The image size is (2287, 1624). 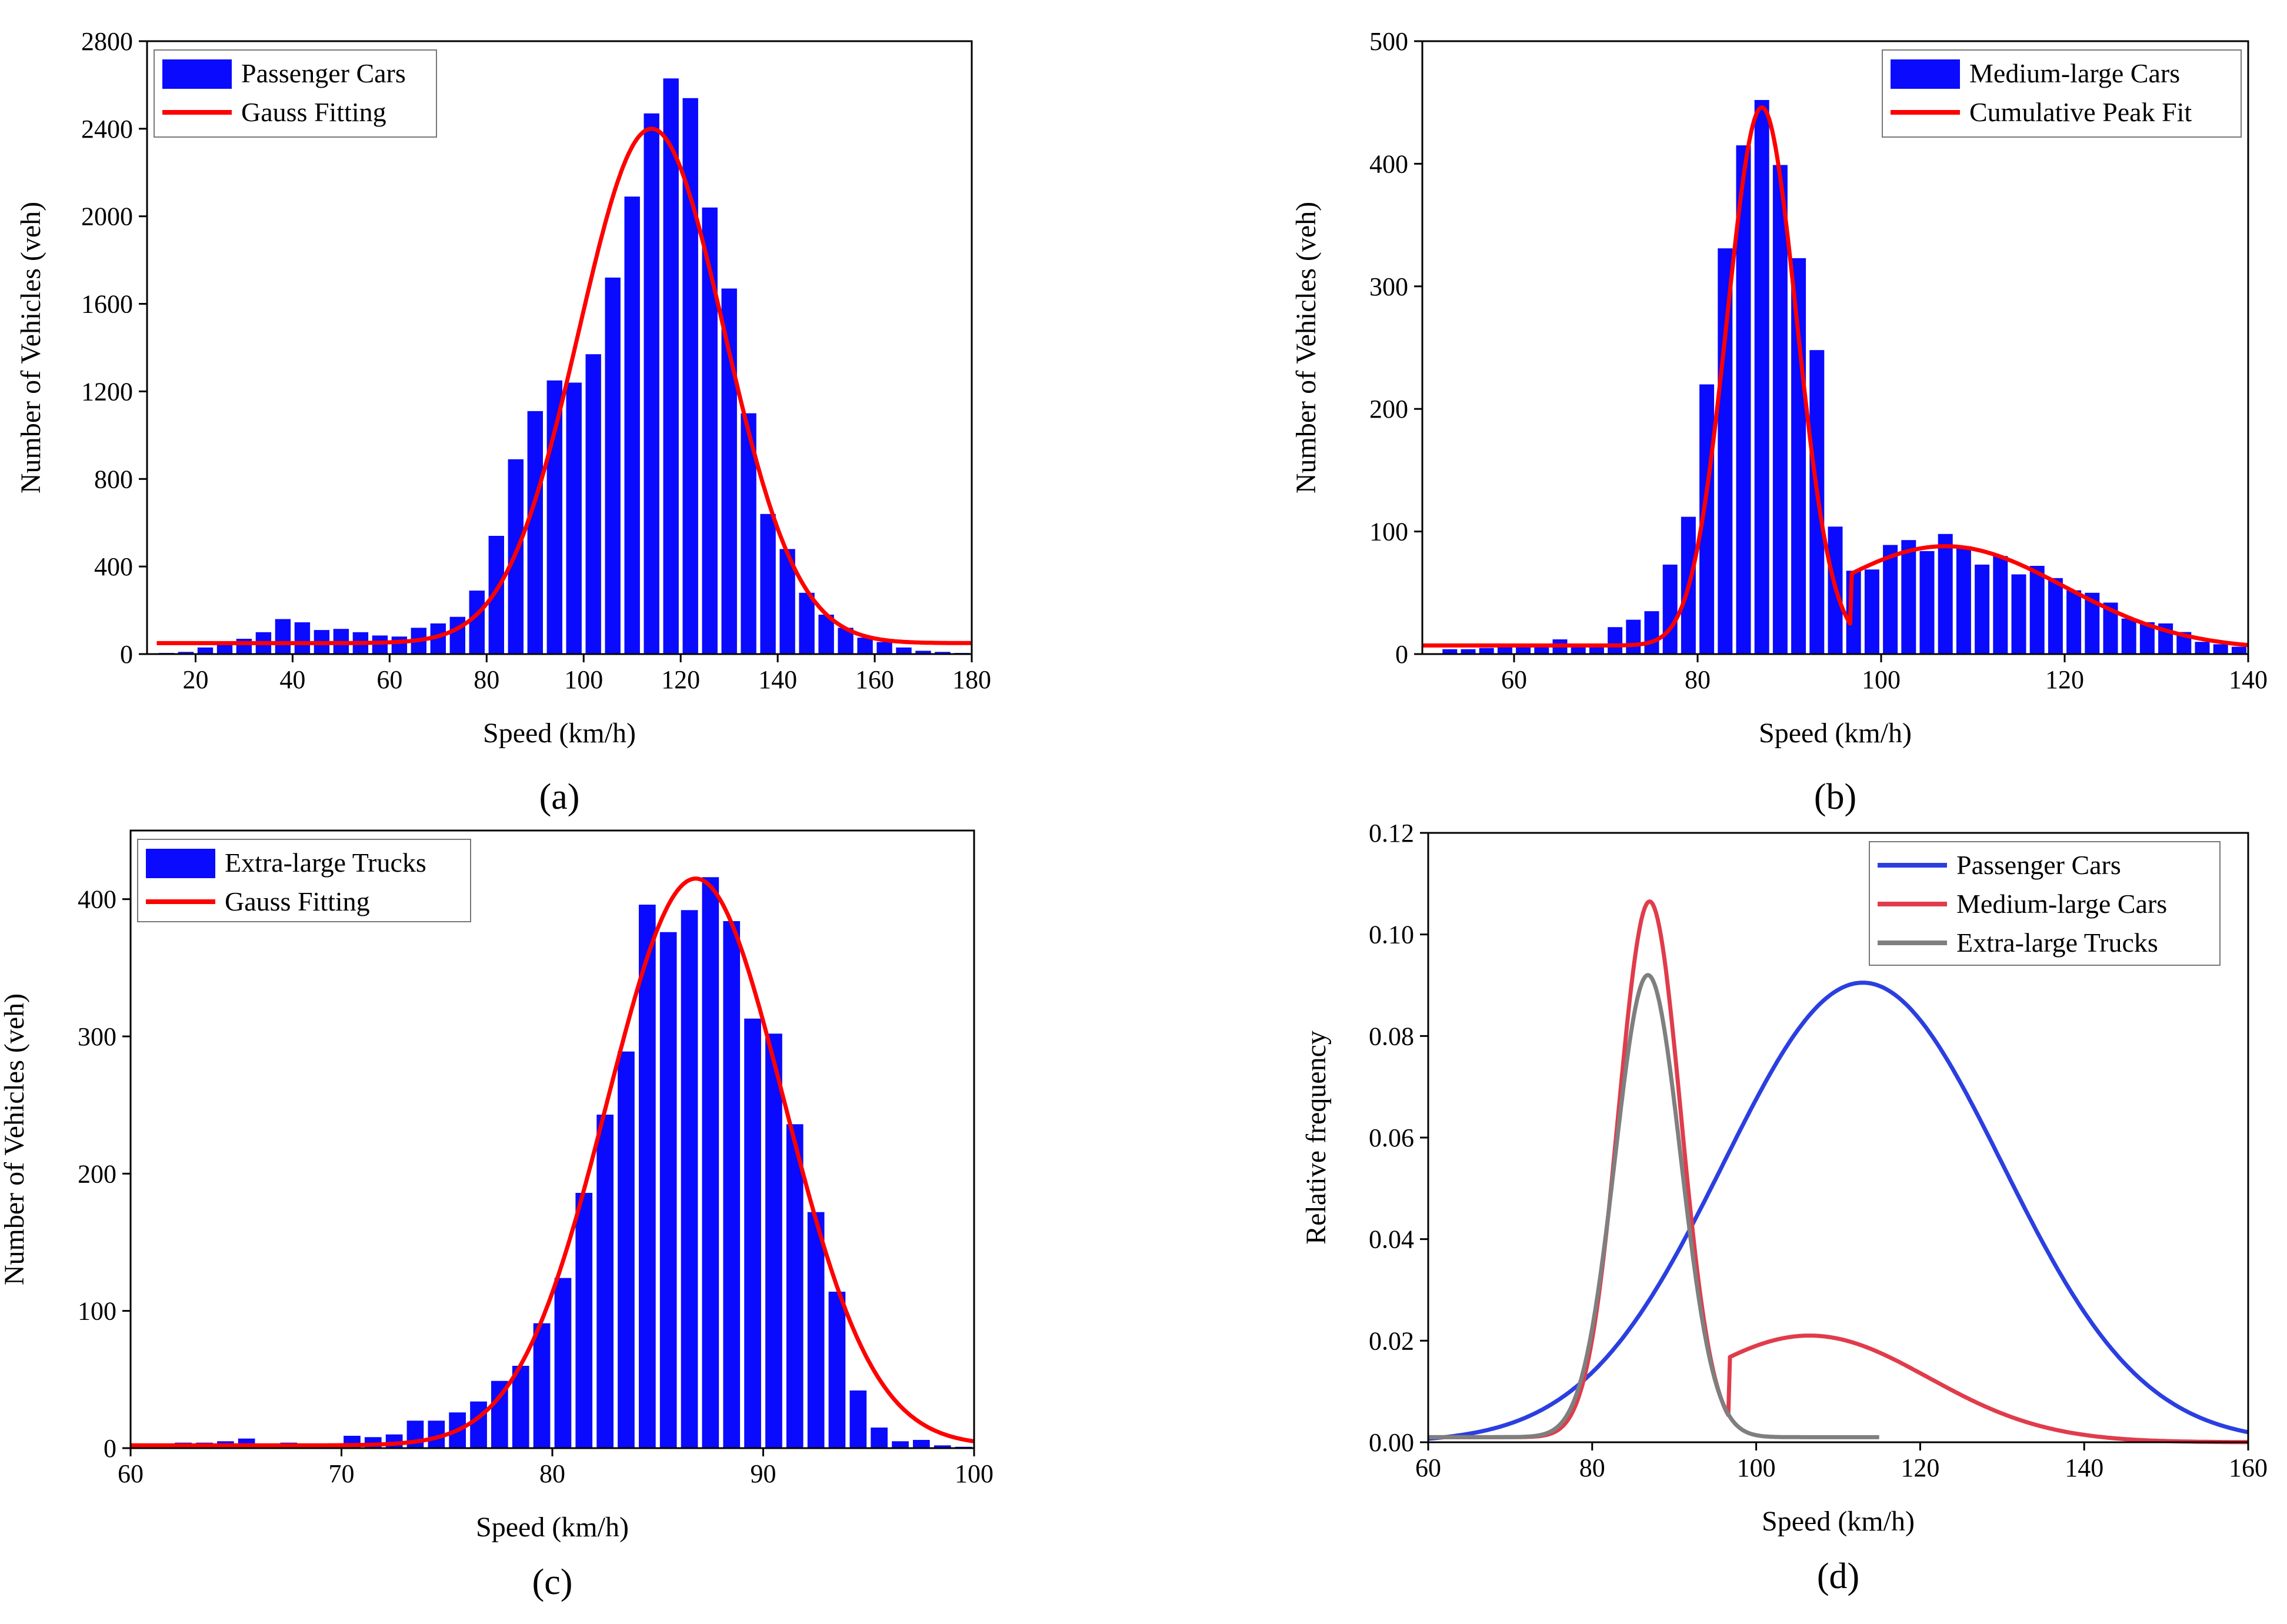 What do you see at coordinates (1388, 532) in the screenshot?
I see `y-tick-label: 100` at bounding box center [1388, 532].